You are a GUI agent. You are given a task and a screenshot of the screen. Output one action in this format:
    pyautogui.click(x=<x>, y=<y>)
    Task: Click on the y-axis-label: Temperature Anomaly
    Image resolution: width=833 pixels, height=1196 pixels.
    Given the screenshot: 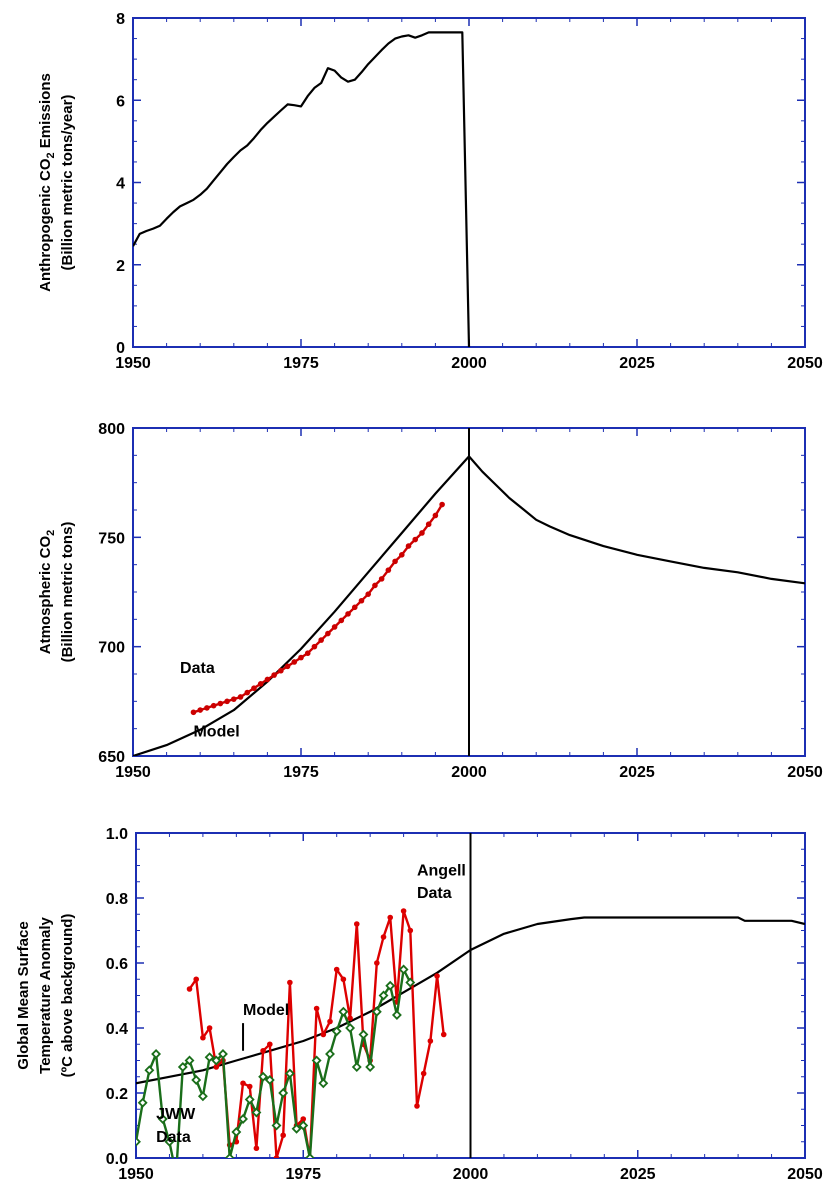 What is the action you would take?
    pyautogui.click(x=45, y=994)
    